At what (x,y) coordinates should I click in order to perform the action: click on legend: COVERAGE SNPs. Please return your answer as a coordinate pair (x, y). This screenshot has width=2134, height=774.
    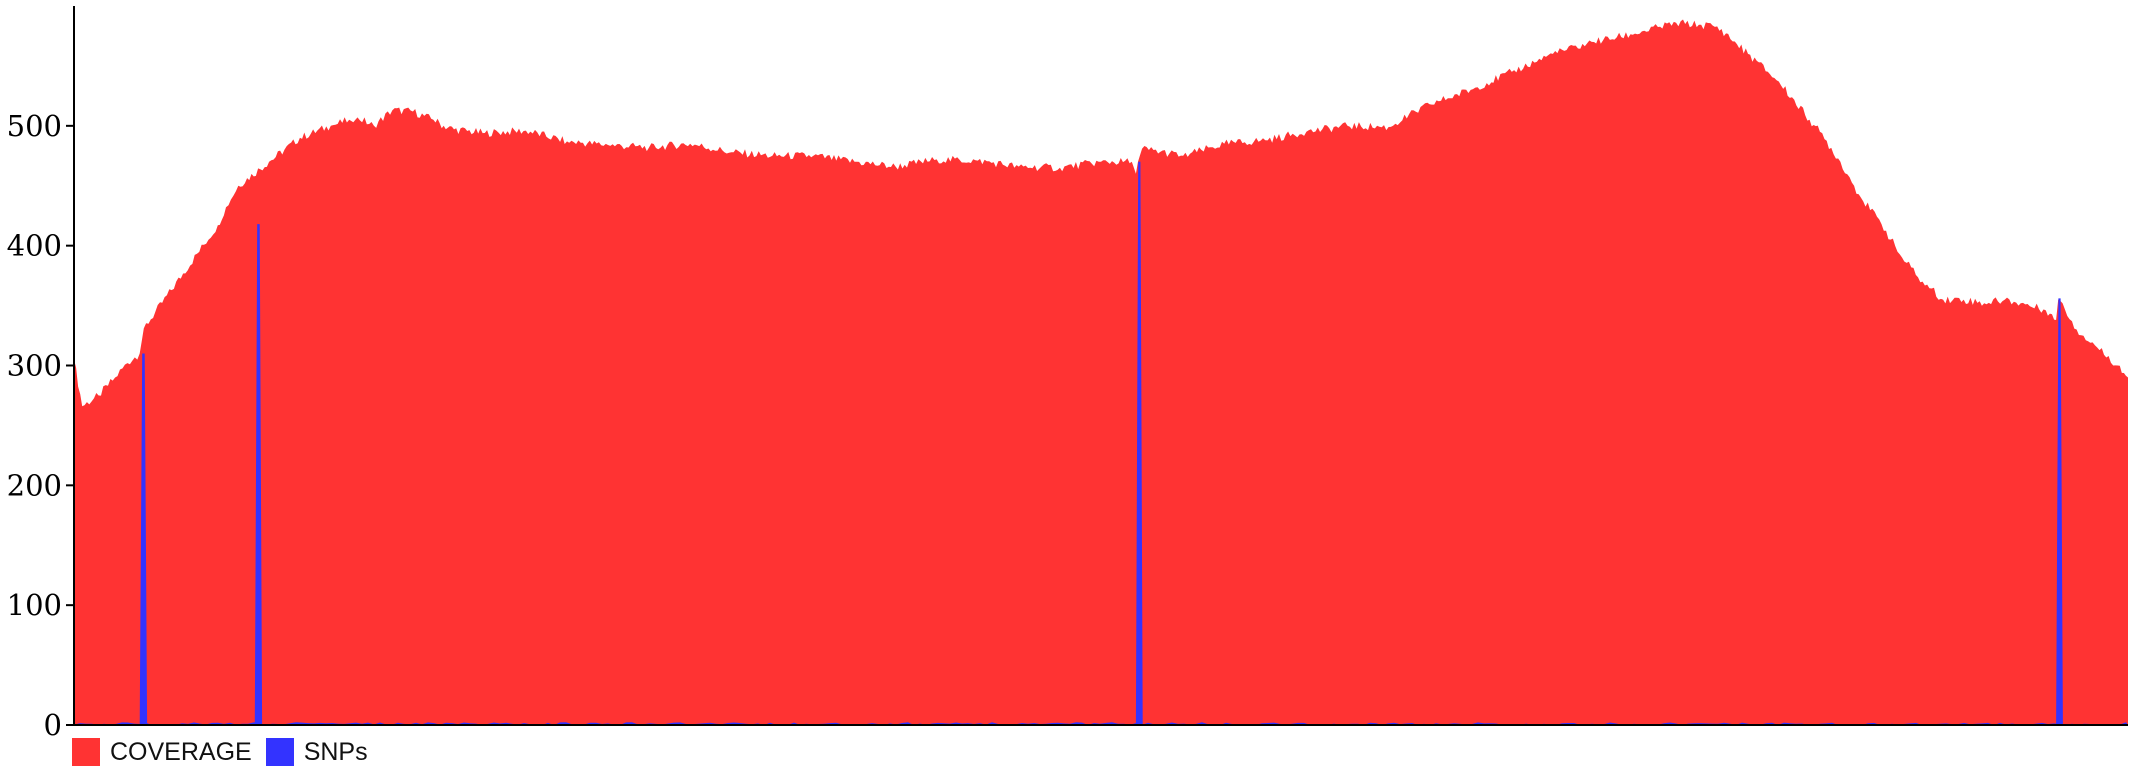
    Looking at the image, I should click on (227, 752).